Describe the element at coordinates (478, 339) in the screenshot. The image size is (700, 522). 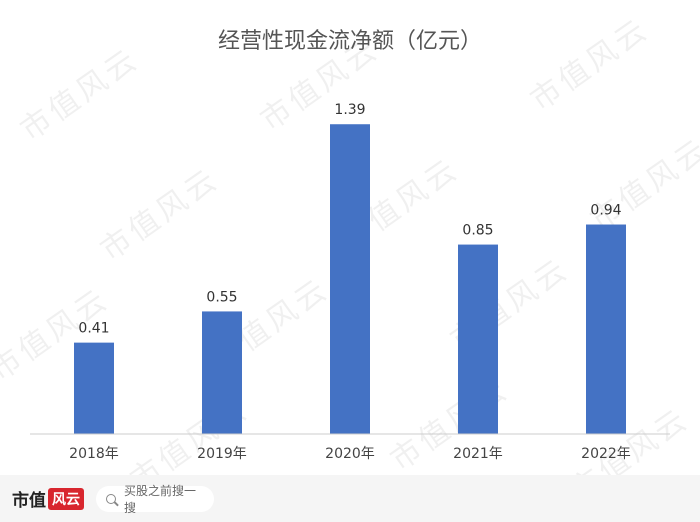
I see `bar-2021年` at that location.